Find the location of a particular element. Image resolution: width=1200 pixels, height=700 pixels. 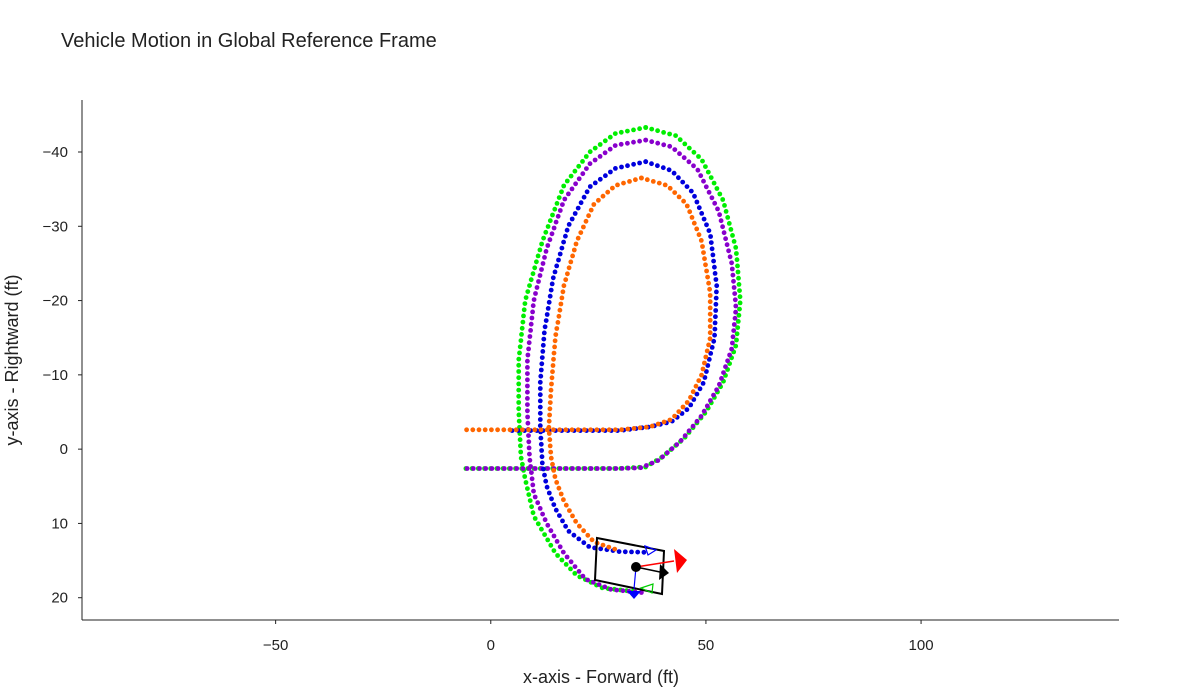

y-tick-label: 20 is located at coordinates (59, 598).